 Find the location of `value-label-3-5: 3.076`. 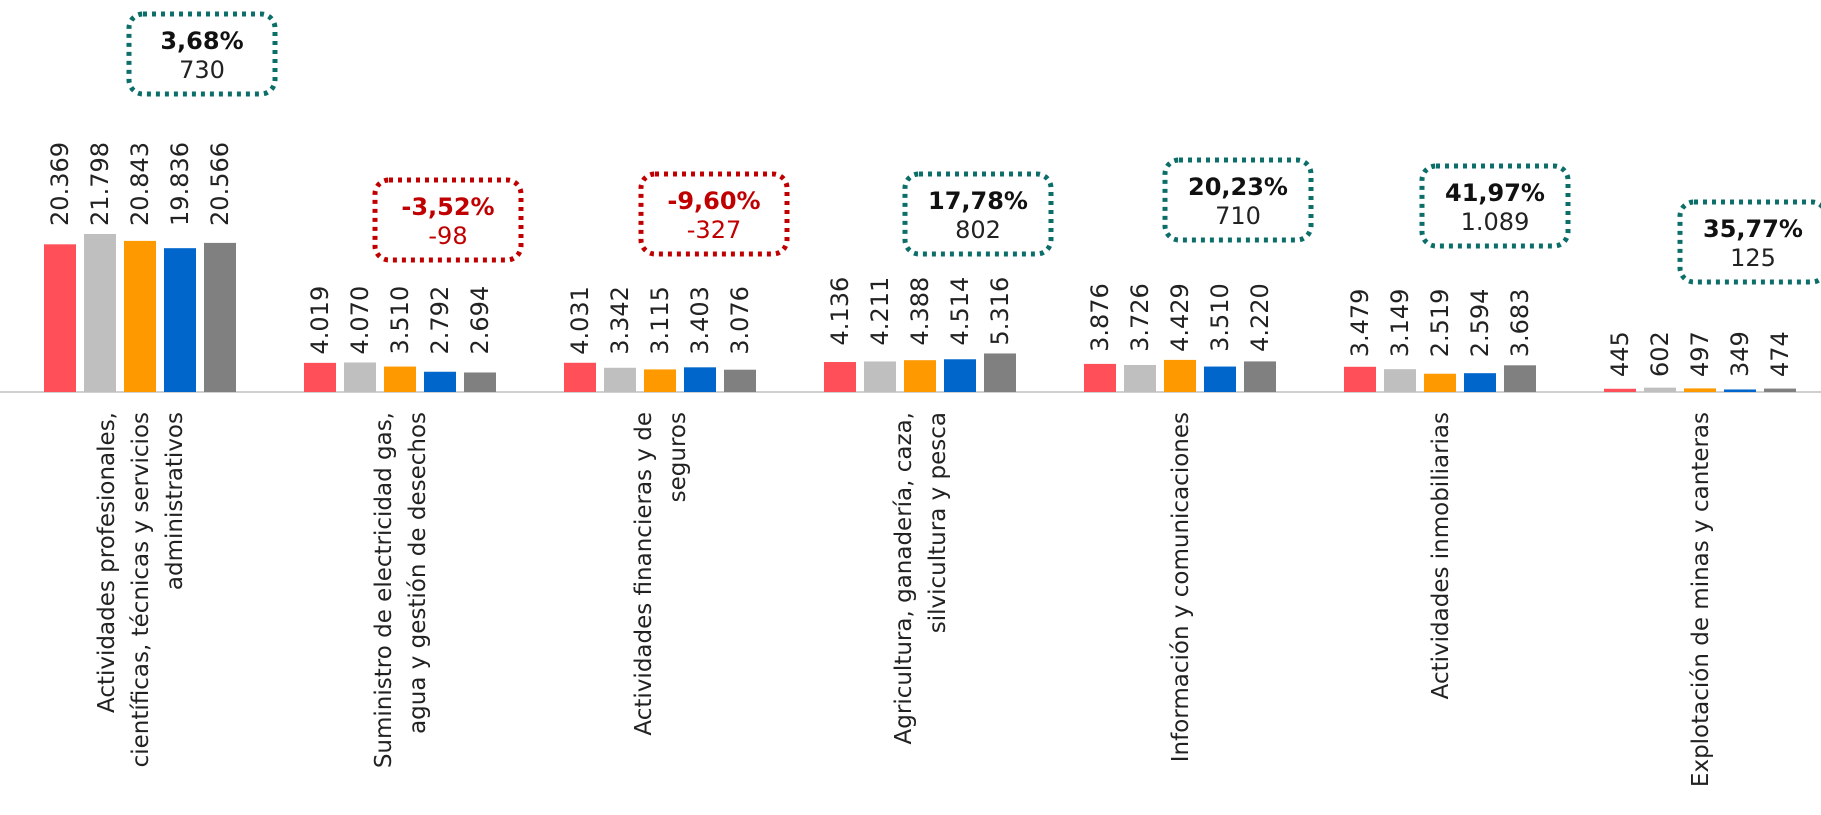

value-label-3-5: 3.076 is located at coordinates (740, 320).